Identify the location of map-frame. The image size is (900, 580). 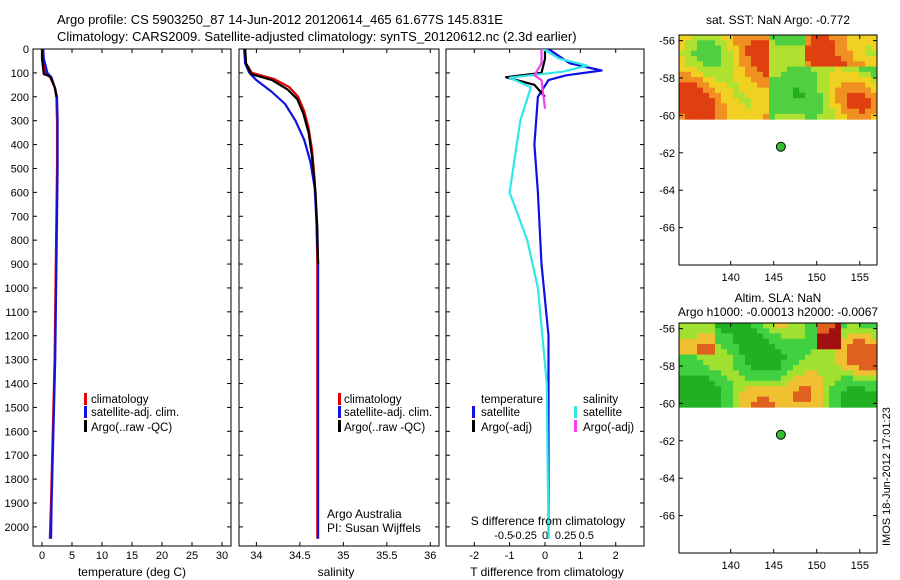
(778, 150).